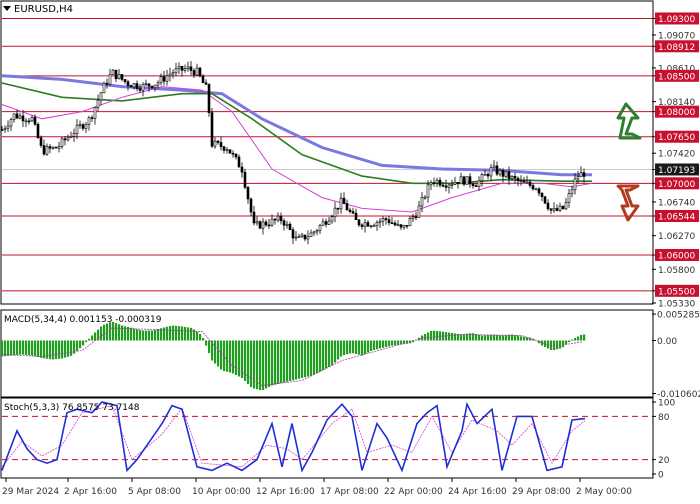 Image resolution: width=700 pixels, height=504 pixels. I want to click on level-price-label: 1.08000, so click(676, 113).